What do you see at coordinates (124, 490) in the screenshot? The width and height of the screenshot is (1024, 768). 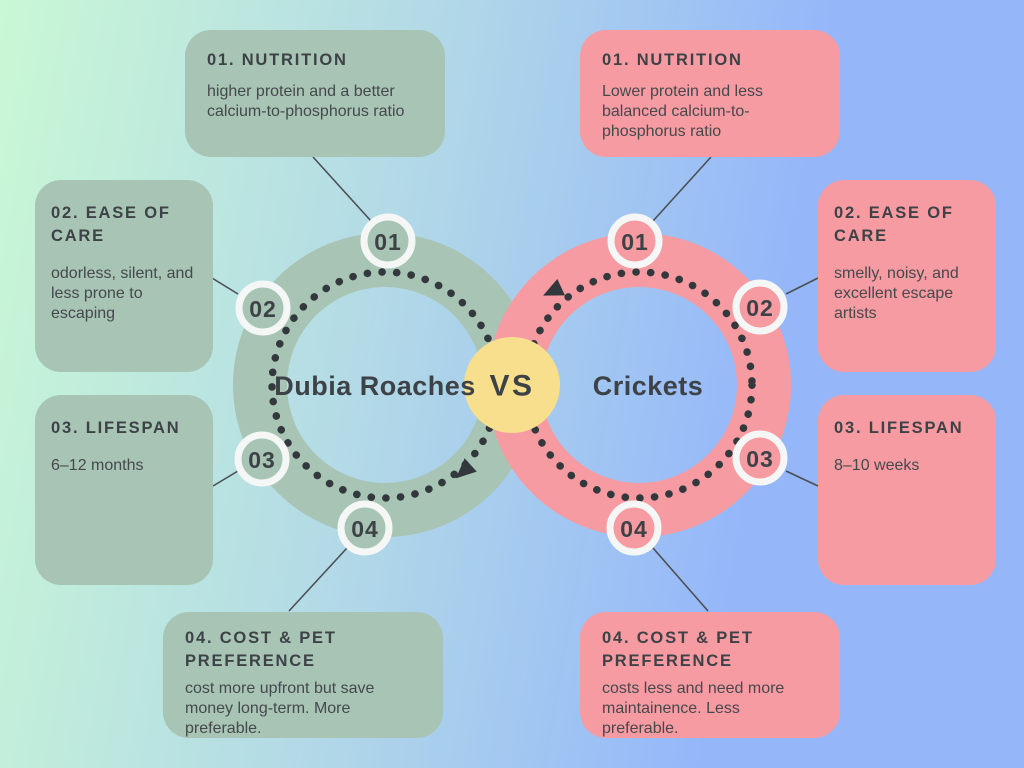 I see `card-left-lifespan: 03. LIFESPAN 6–12 months` at bounding box center [124, 490].